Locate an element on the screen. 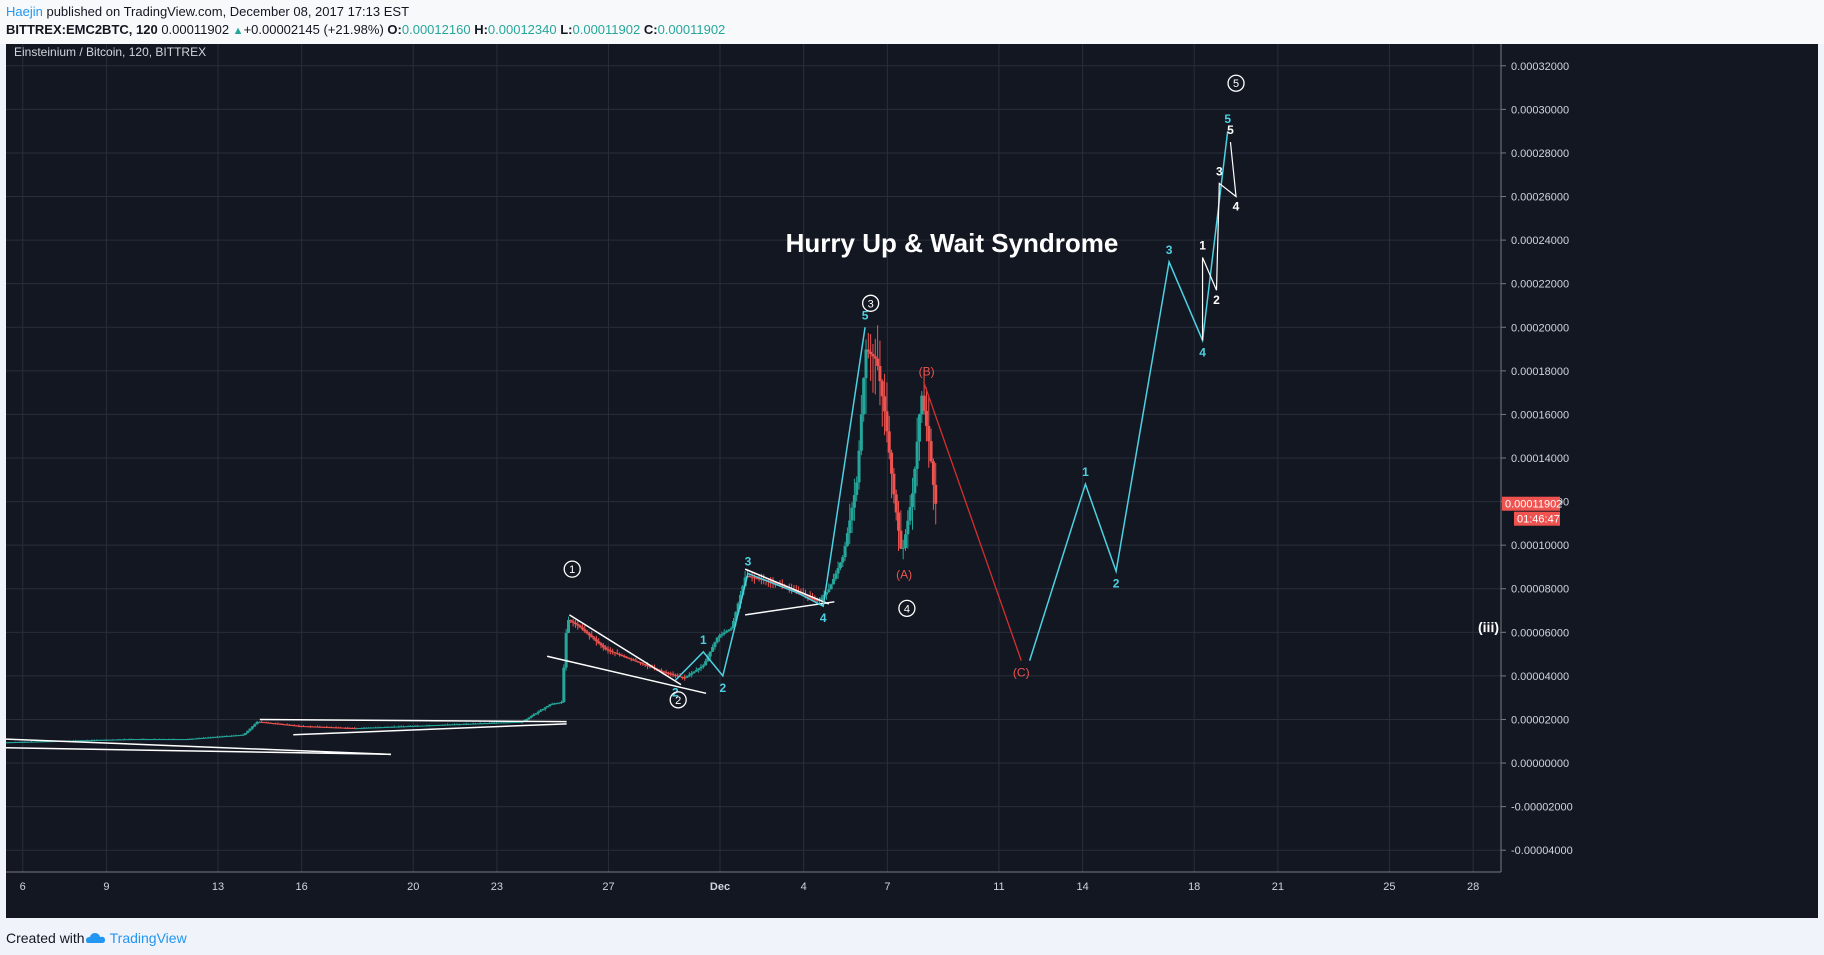  x-tick-label: 20 is located at coordinates (413, 887).